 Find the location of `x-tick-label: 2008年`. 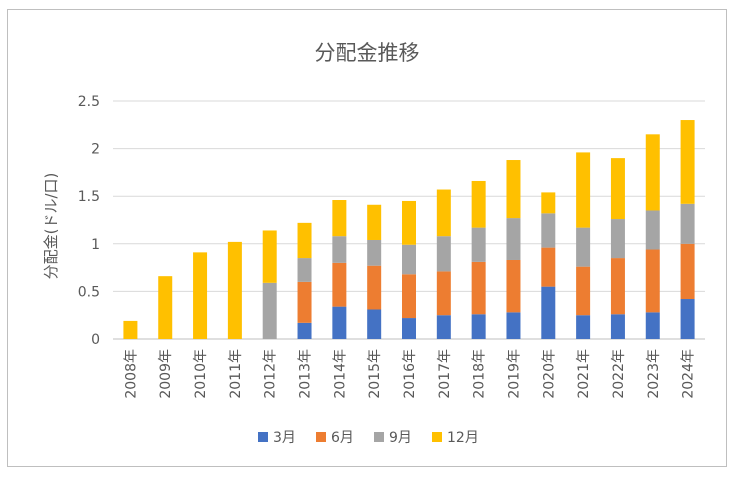

x-tick-label: 2008年 is located at coordinates (131, 374).